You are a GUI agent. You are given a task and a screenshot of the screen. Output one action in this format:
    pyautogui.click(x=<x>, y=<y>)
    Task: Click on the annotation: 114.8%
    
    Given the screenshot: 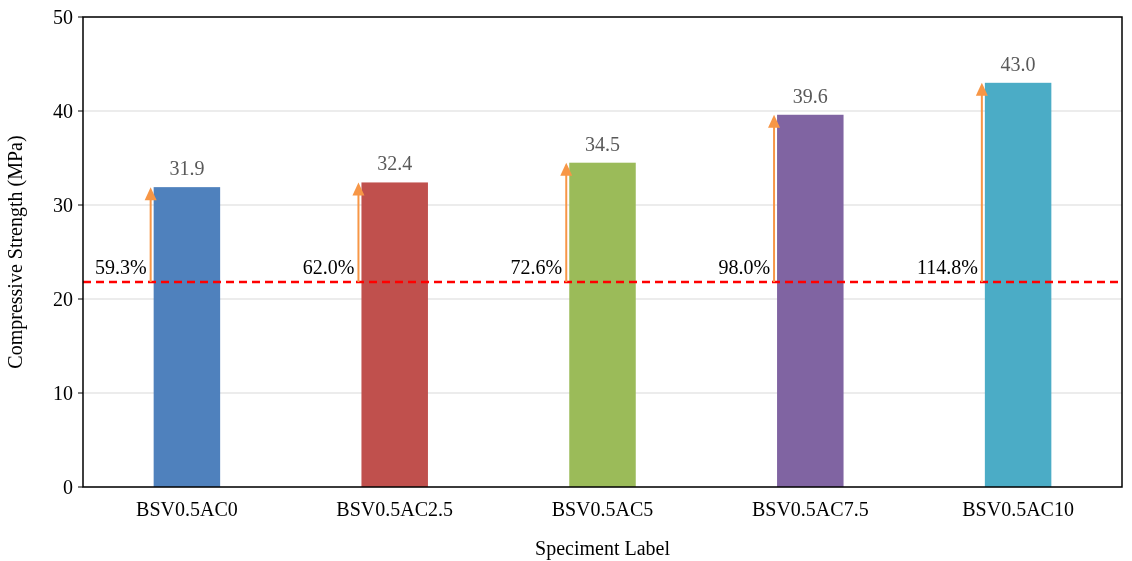 What is the action you would take?
    pyautogui.click(x=947, y=267)
    